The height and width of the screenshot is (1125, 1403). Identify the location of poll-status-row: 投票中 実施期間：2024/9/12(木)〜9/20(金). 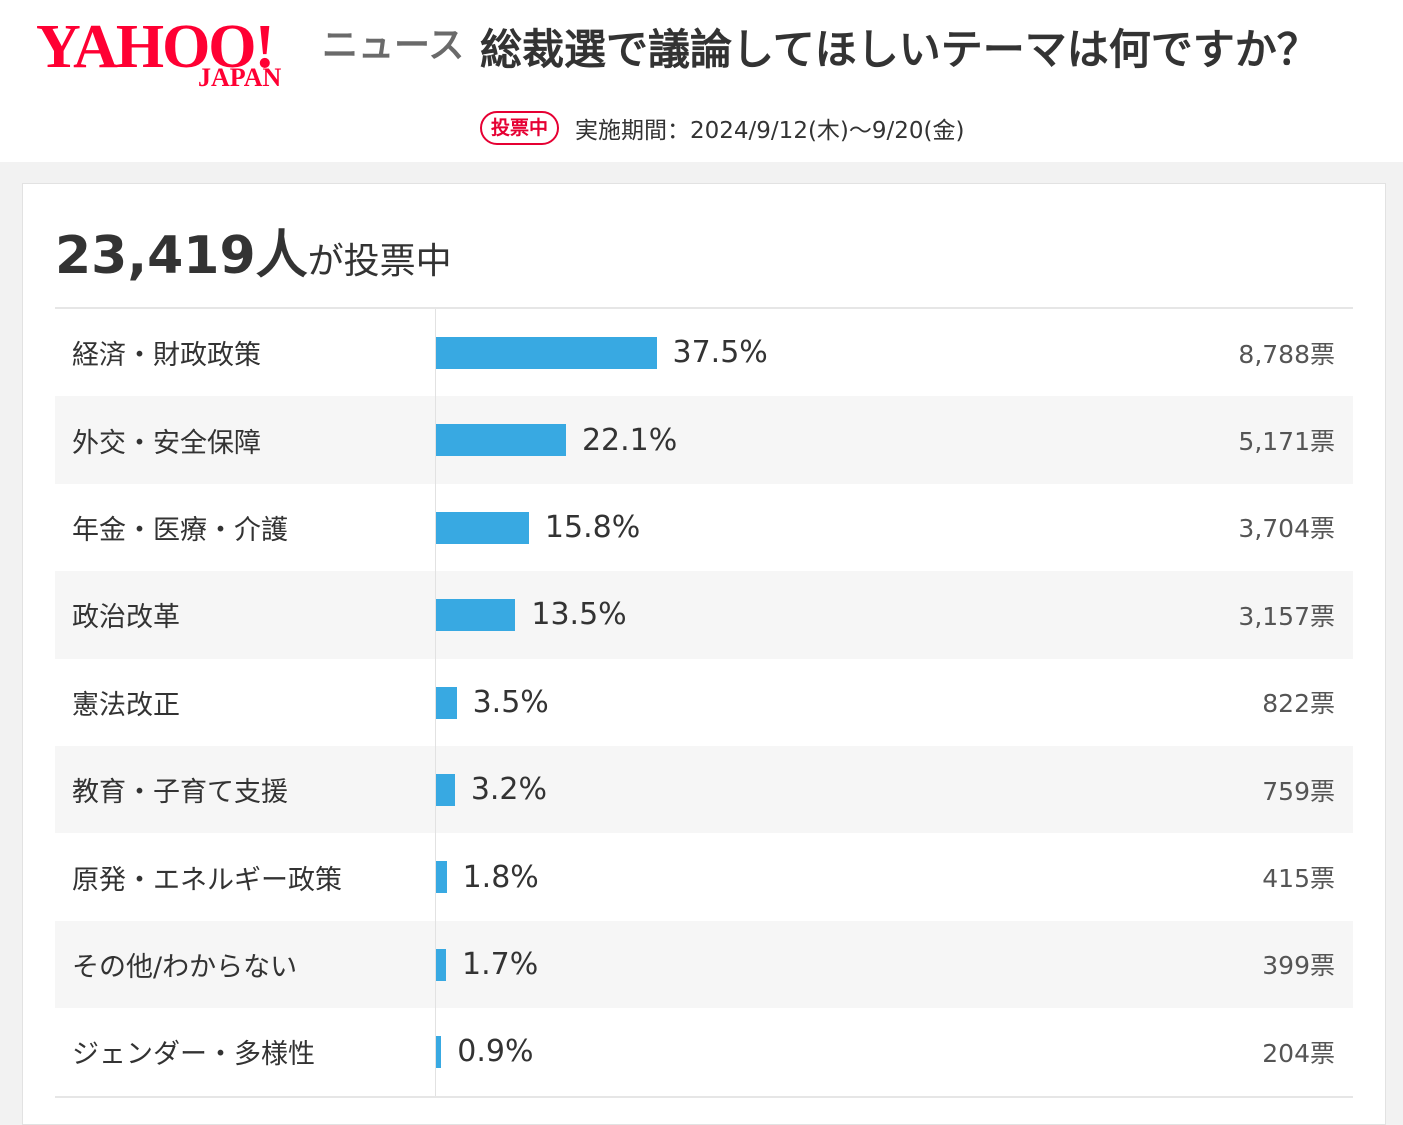
(722, 128).